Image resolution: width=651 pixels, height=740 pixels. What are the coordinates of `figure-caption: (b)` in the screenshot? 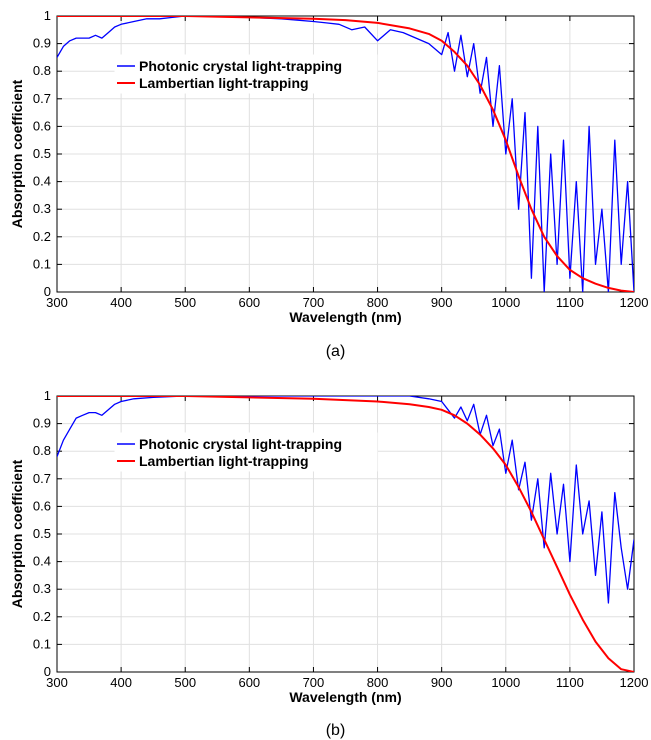 It's located at (336, 730).